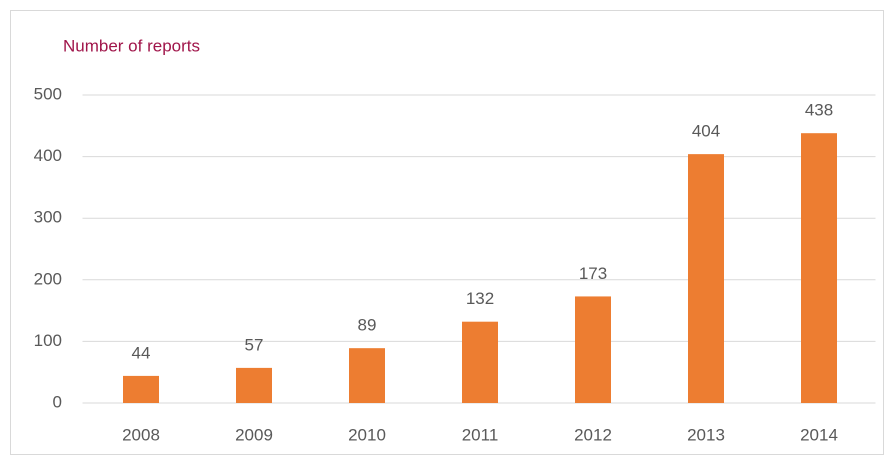  Describe the element at coordinates (480, 434) in the screenshot. I see `x-tick-label: 2011` at that location.